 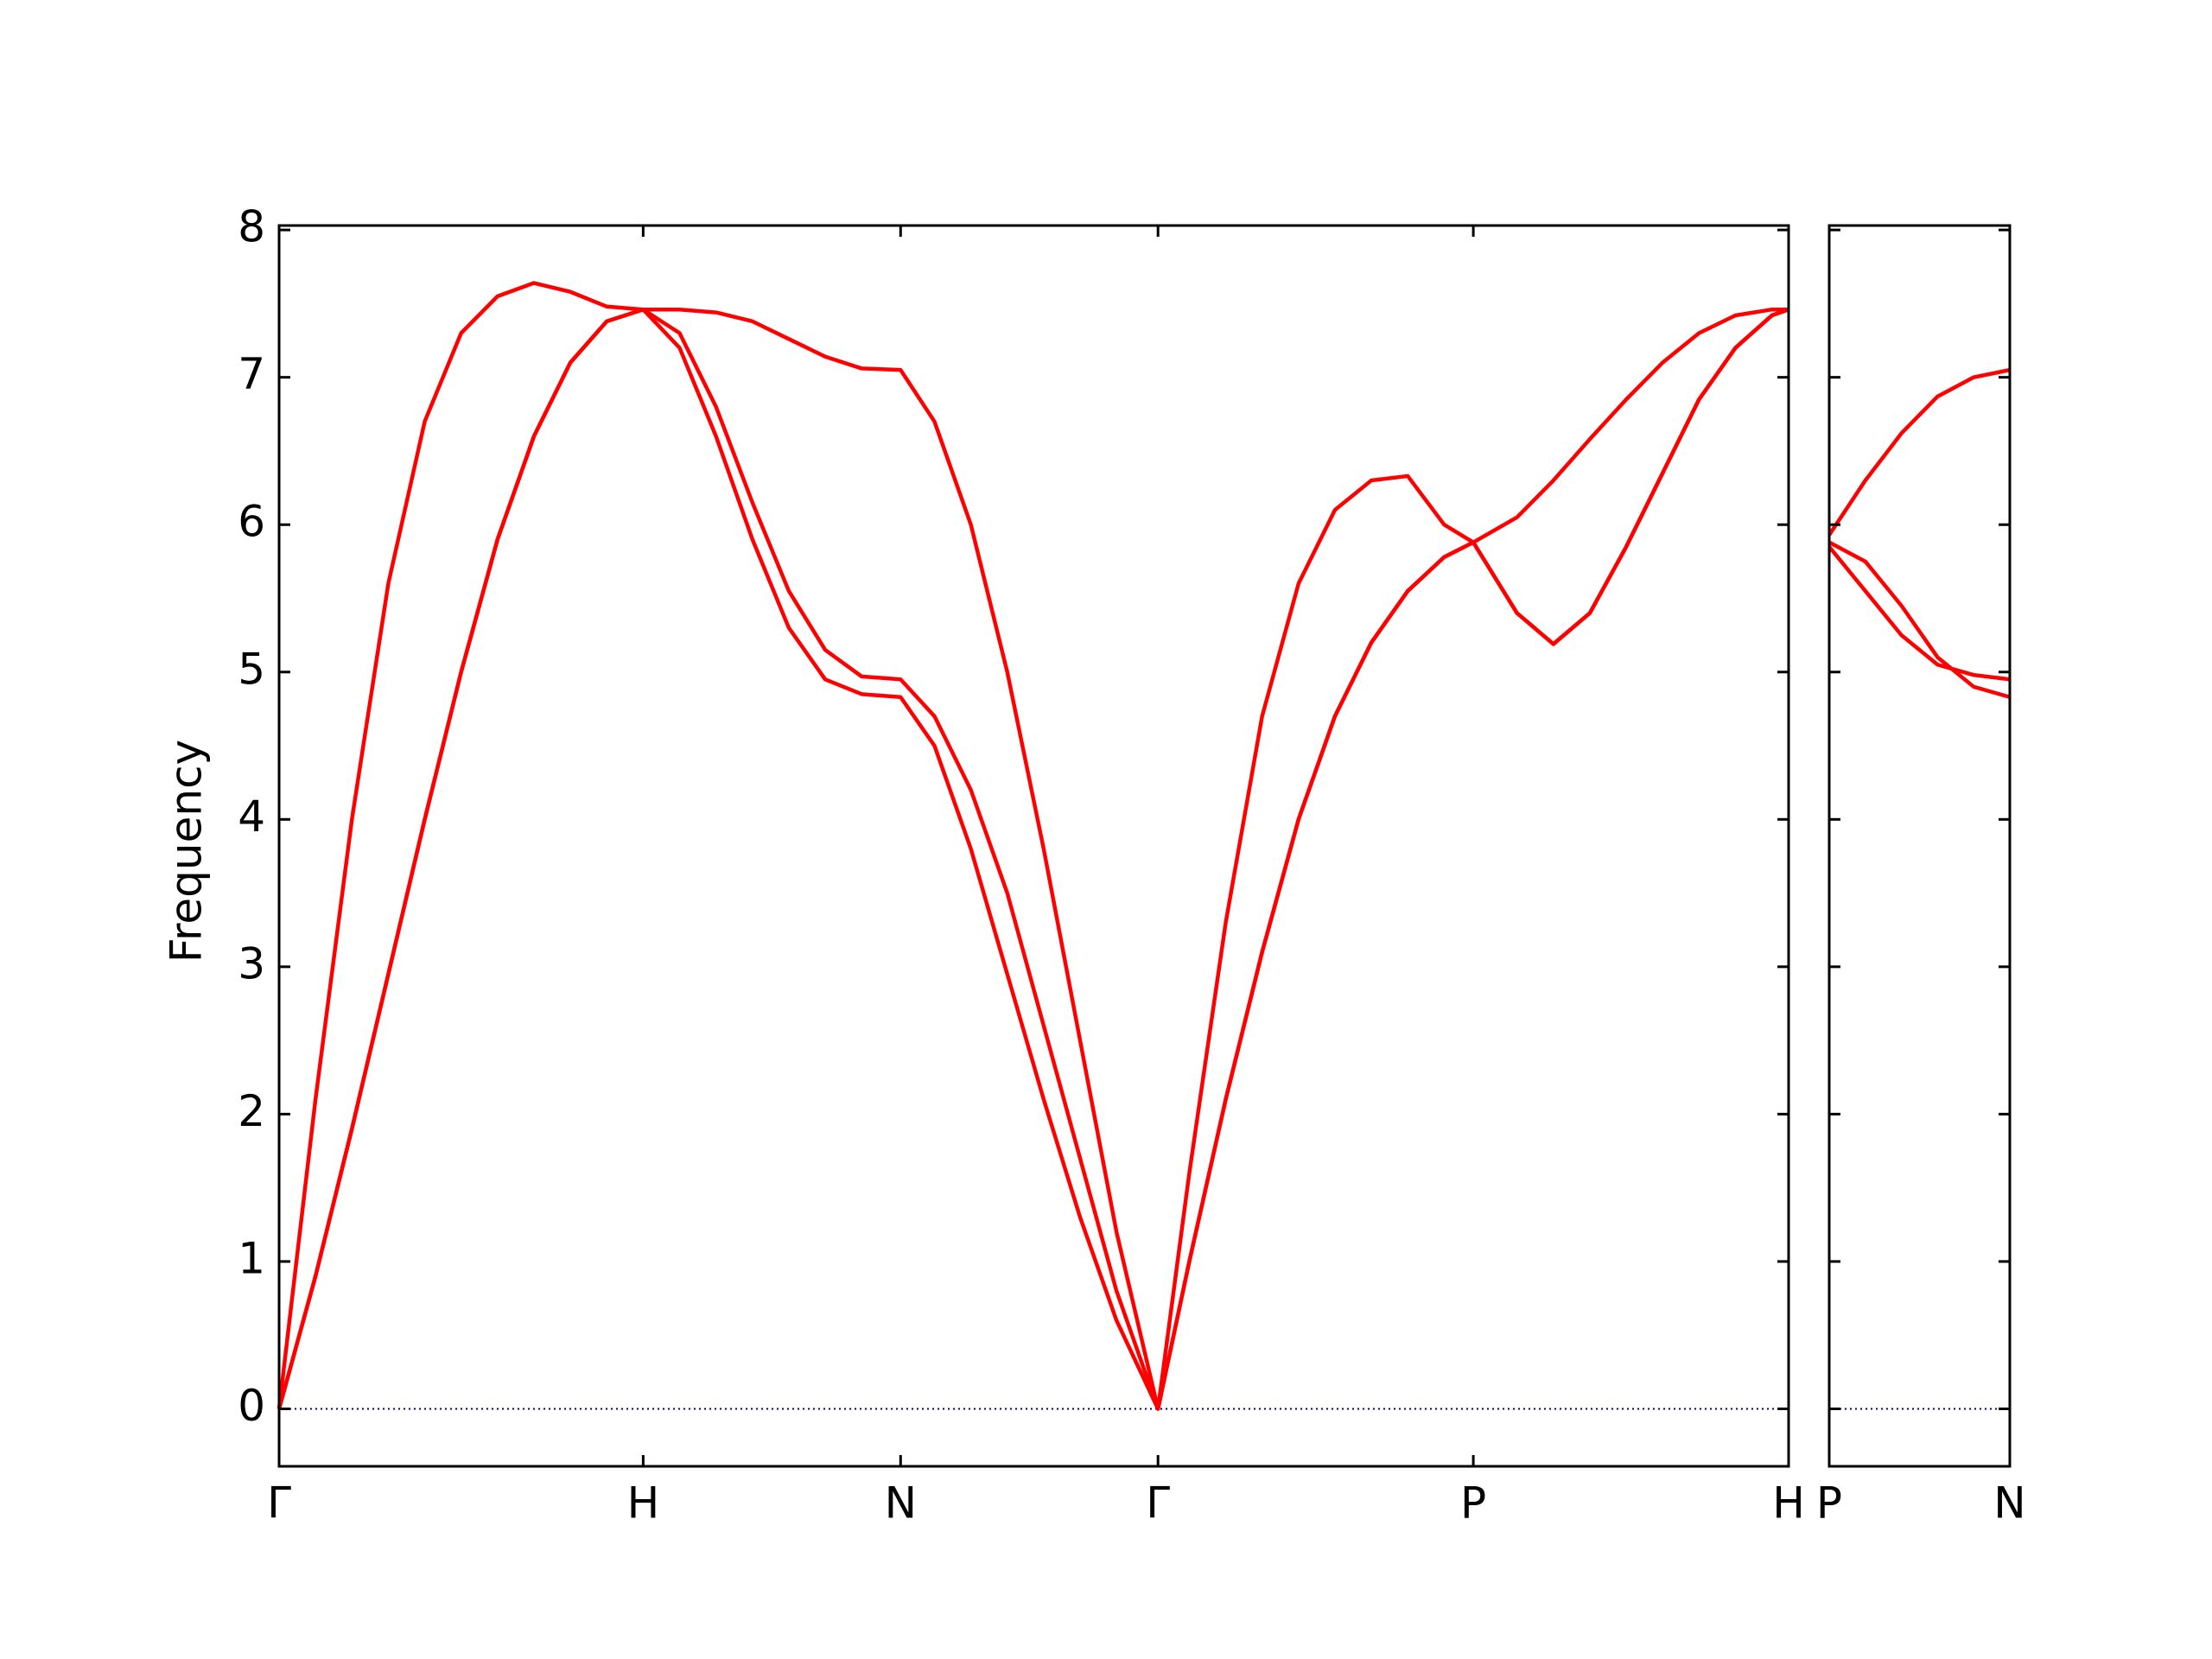 What do you see at coordinates (251, 669) in the screenshot?
I see `y-tick-label: 5` at bounding box center [251, 669].